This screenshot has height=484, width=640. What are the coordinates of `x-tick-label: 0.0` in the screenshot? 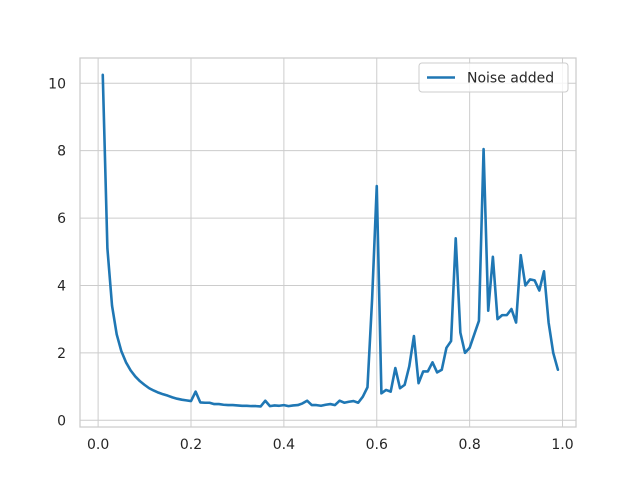 It's located at (98, 445).